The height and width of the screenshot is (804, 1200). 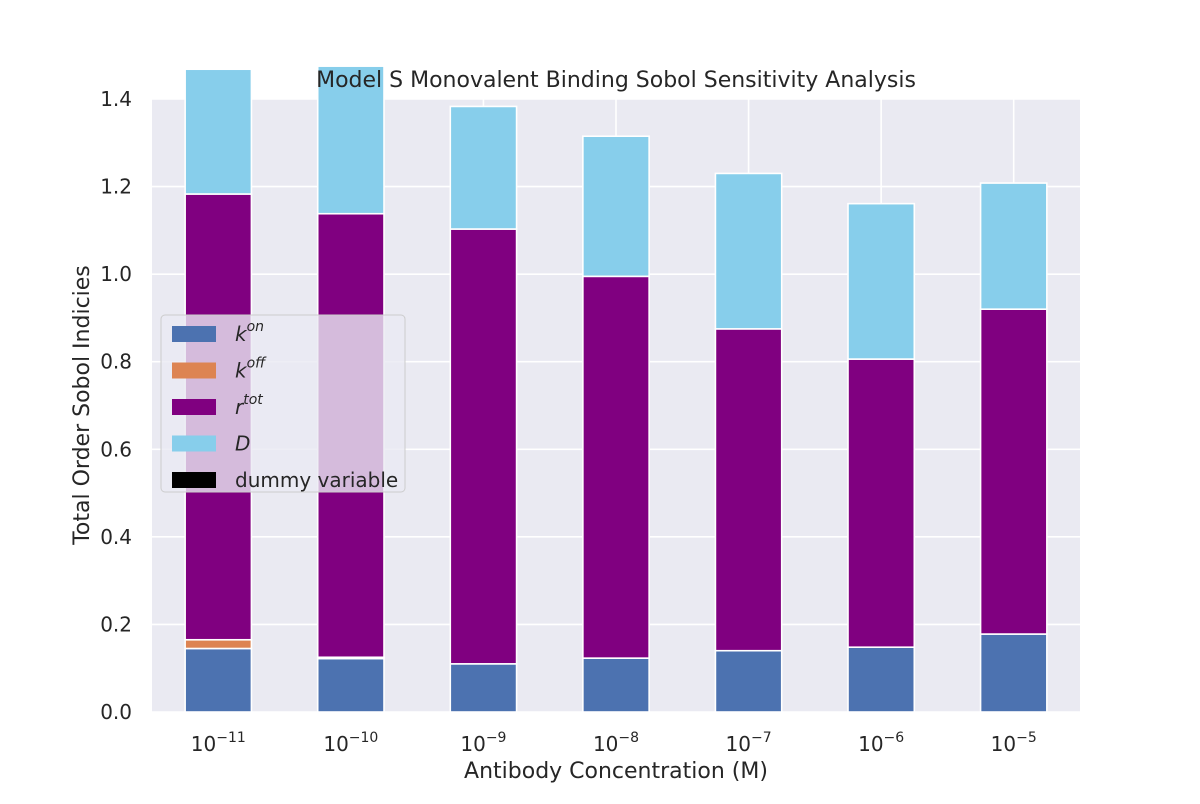 I want to click on x-tick-label: 10⁻⁶, so click(x=881, y=743).